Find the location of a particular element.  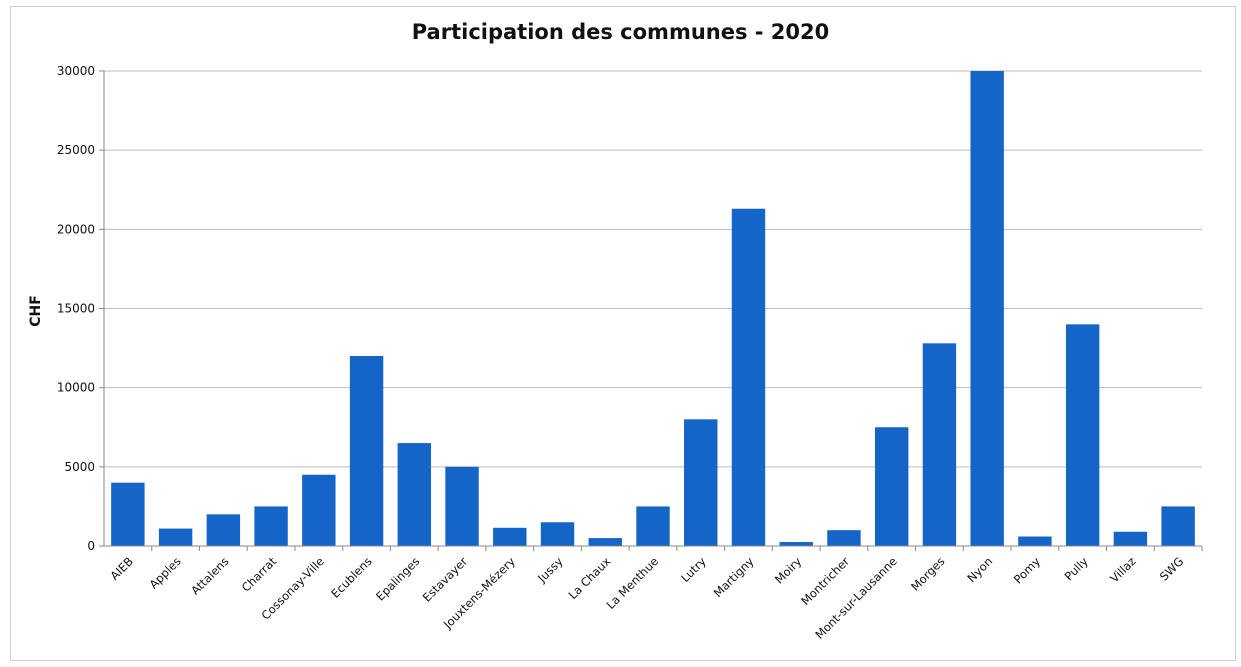

x-category-label: Charrat is located at coordinates (259, 574).